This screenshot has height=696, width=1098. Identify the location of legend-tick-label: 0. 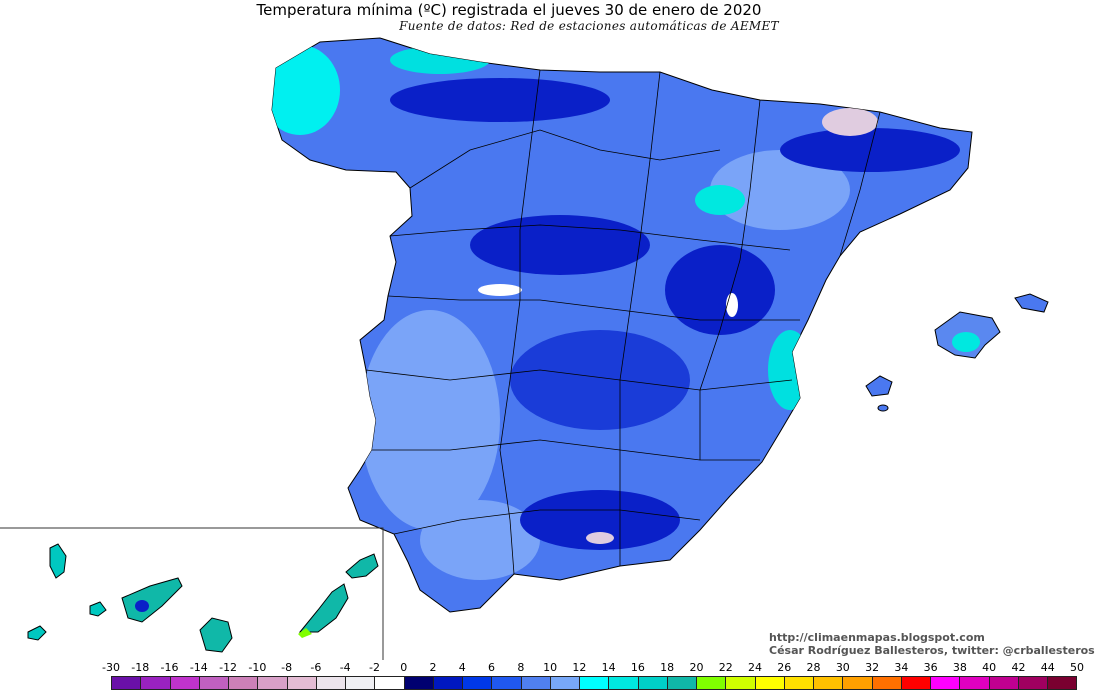
(404, 667).